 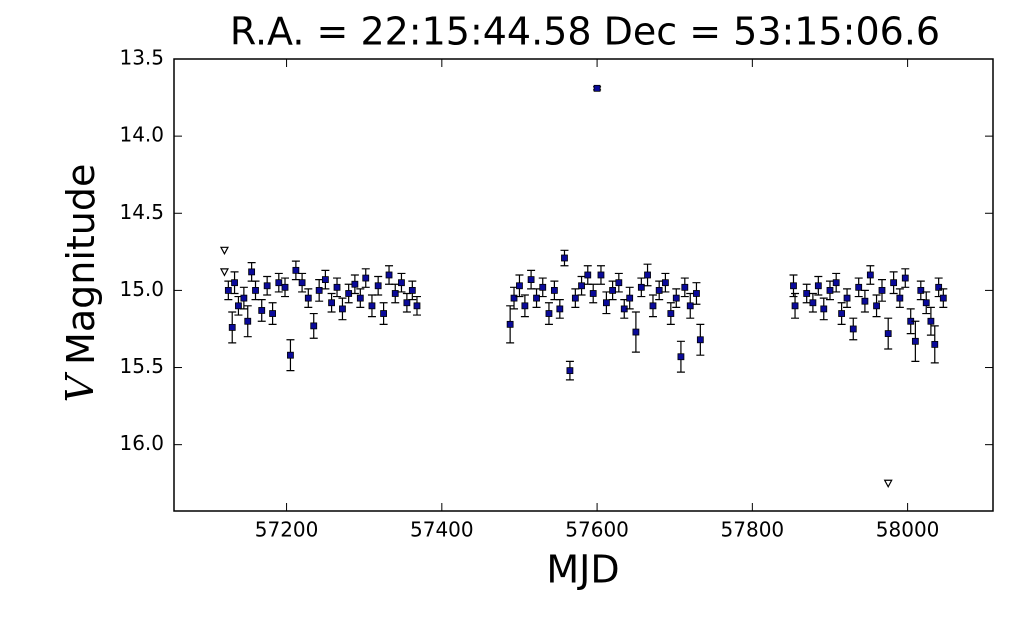 What do you see at coordinates (141, 58) in the screenshot?
I see `y-tick-label: 13.5` at bounding box center [141, 58].